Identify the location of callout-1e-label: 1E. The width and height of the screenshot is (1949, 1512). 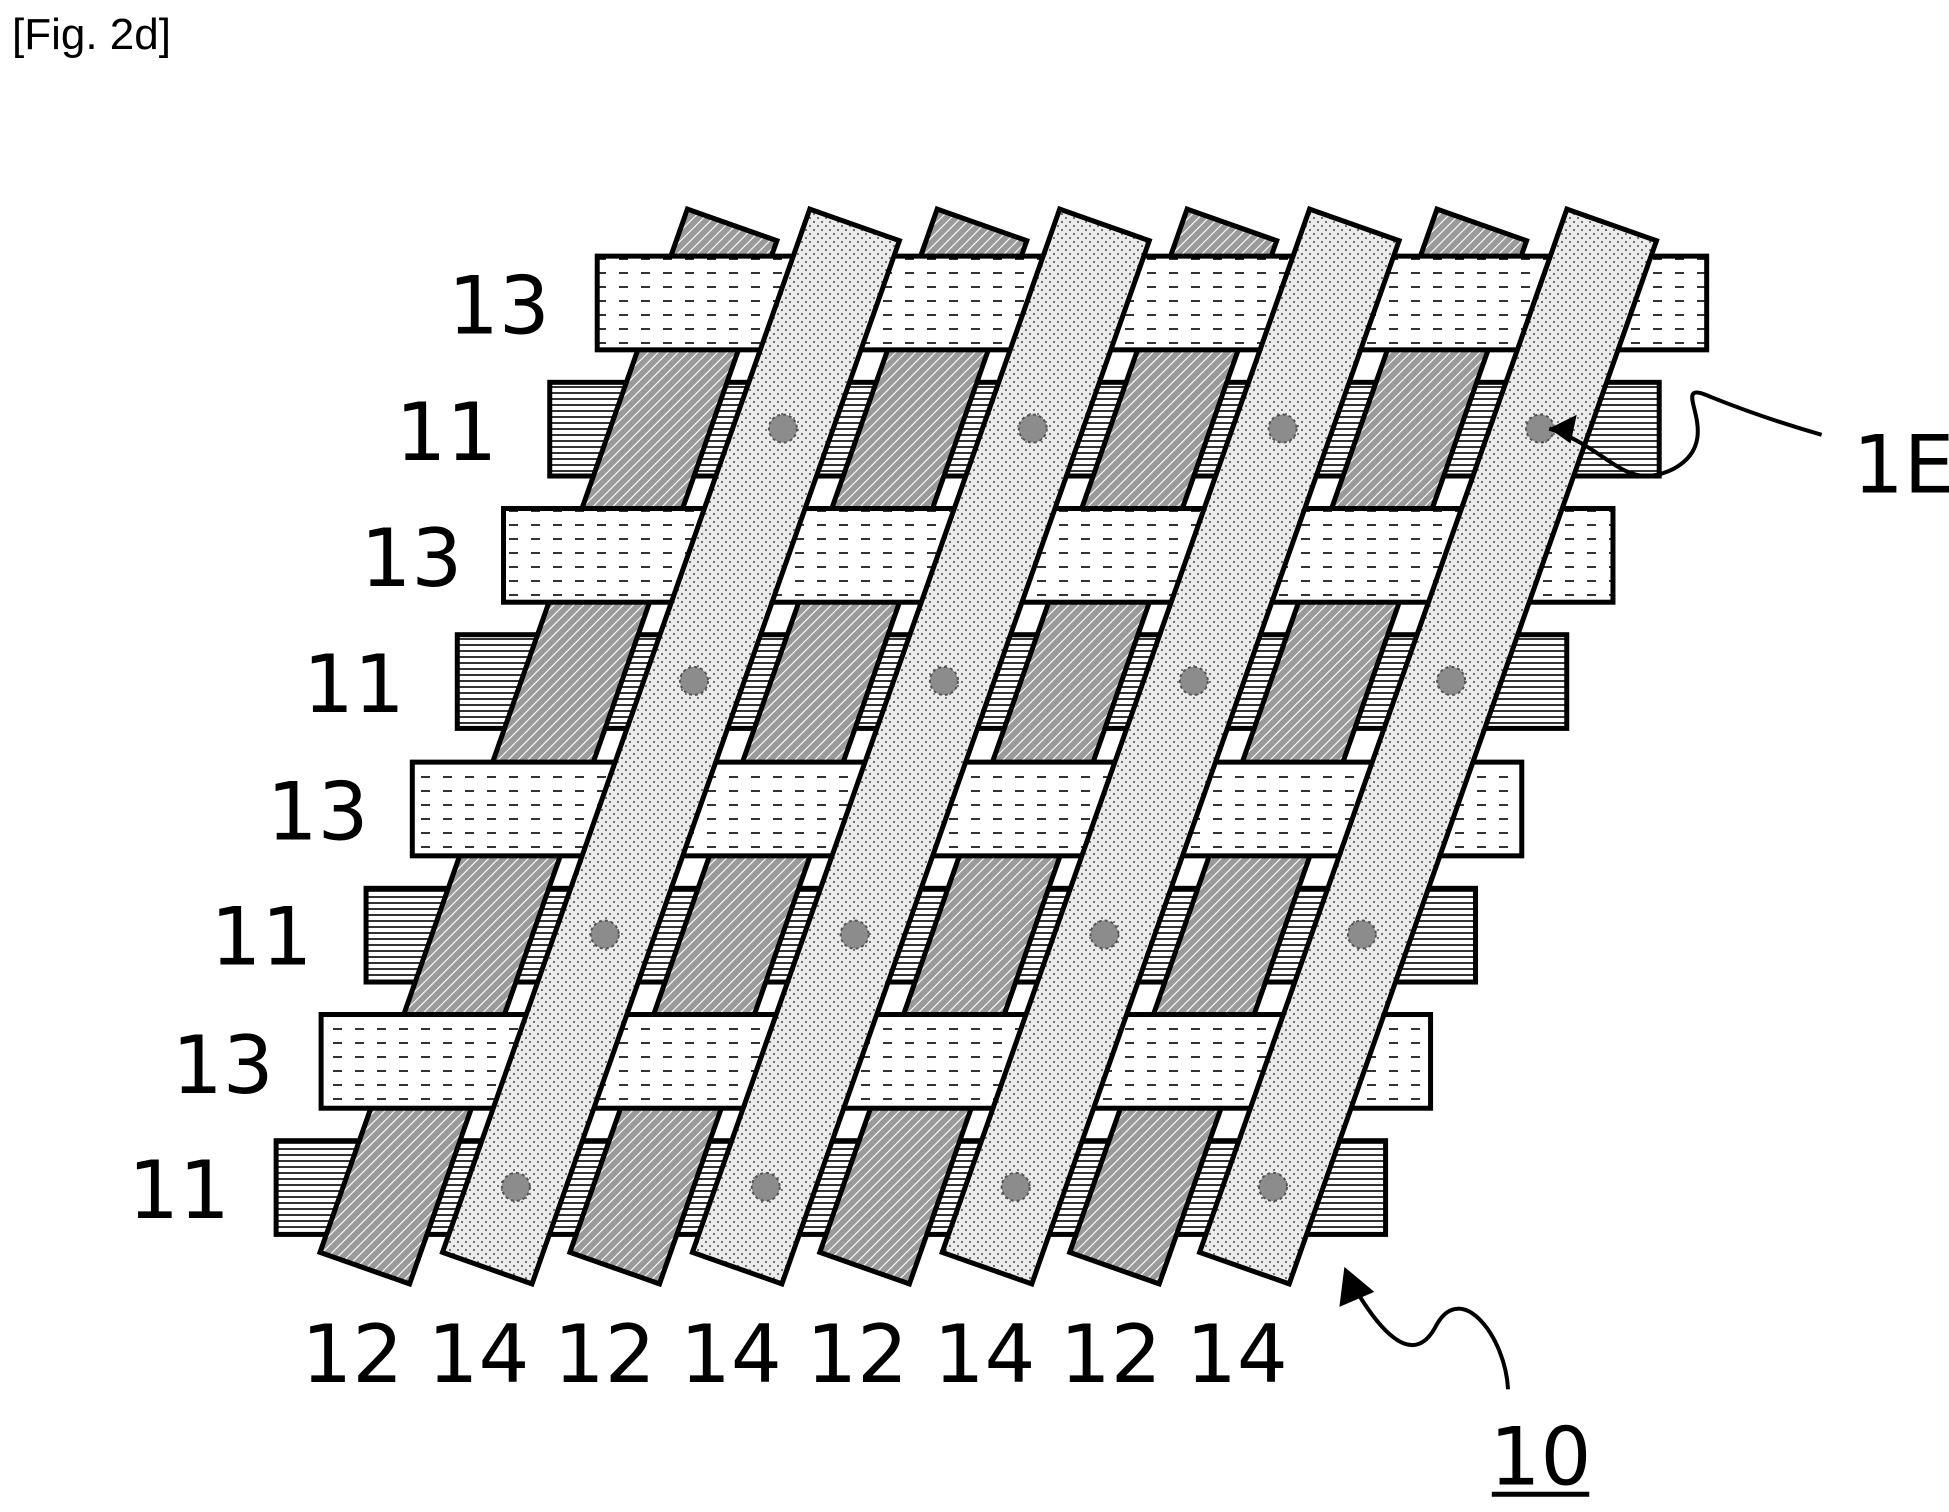
(1901, 464).